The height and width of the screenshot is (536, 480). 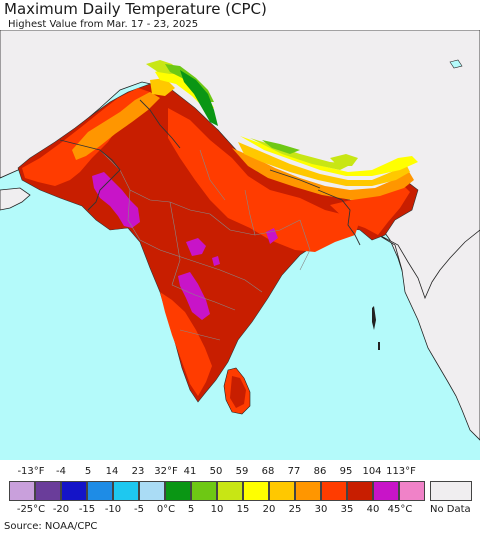 What do you see at coordinates (320, 471) in the screenshot?
I see `legend-f-label: 86` at bounding box center [320, 471].